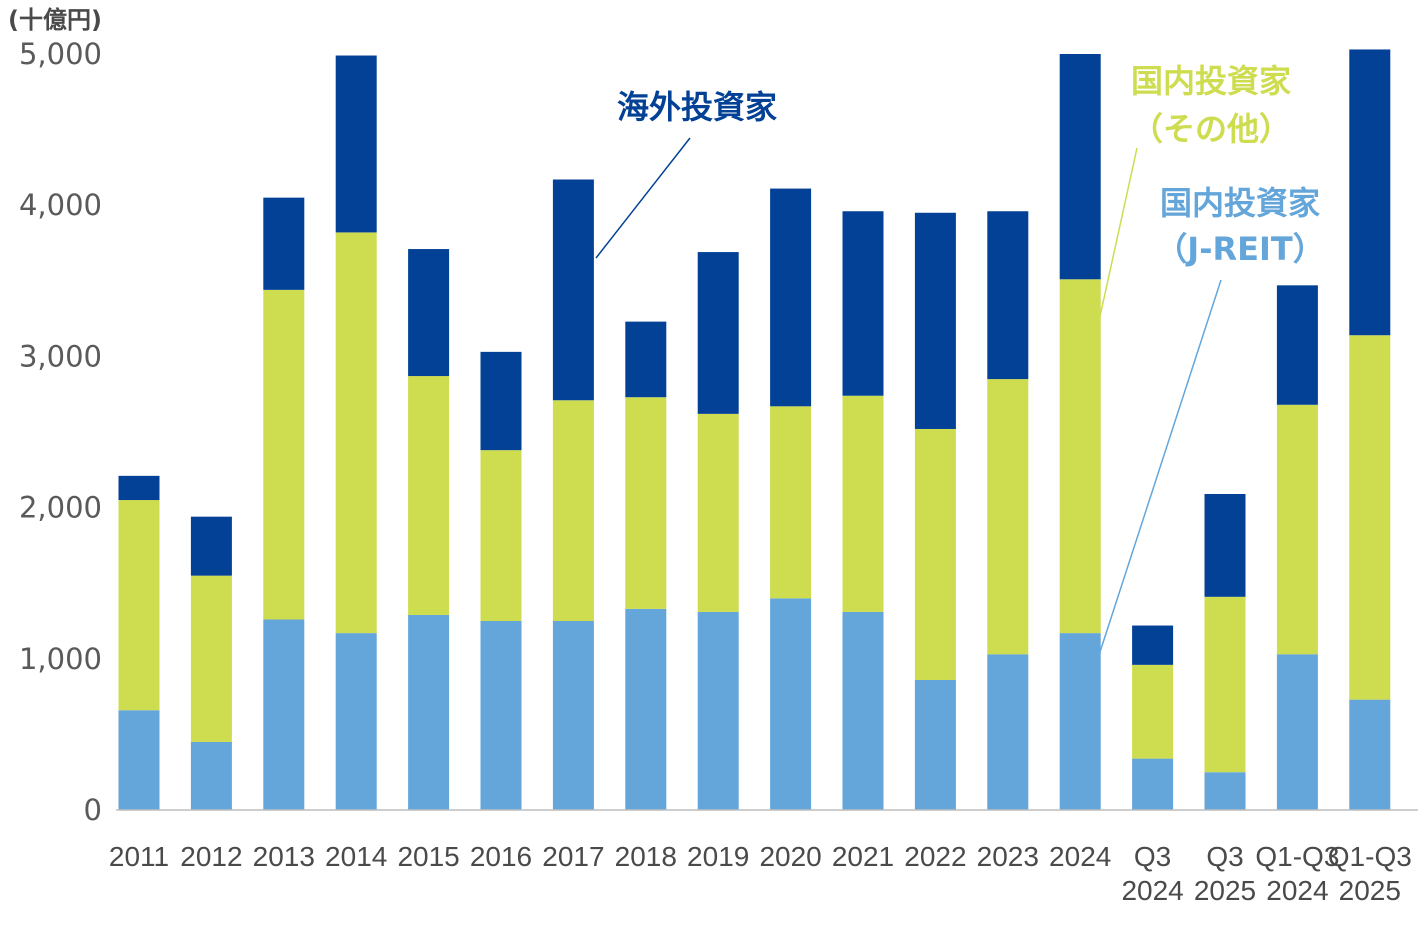 Image resolution: width=1418 pixels, height=929 pixels. Describe the element at coordinates (60, 205) in the screenshot. I see `y-tick-label: 4,000` at that location.